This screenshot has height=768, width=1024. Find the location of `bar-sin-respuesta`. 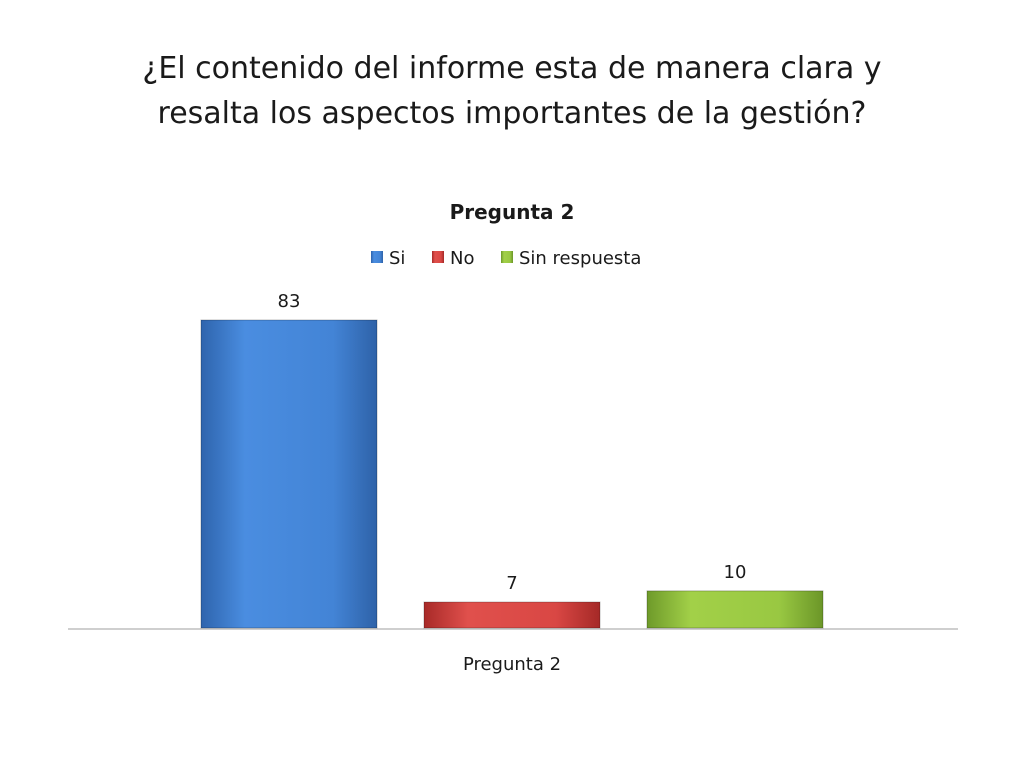

bar-sin-respuesta is located at coordinates (735, 609).